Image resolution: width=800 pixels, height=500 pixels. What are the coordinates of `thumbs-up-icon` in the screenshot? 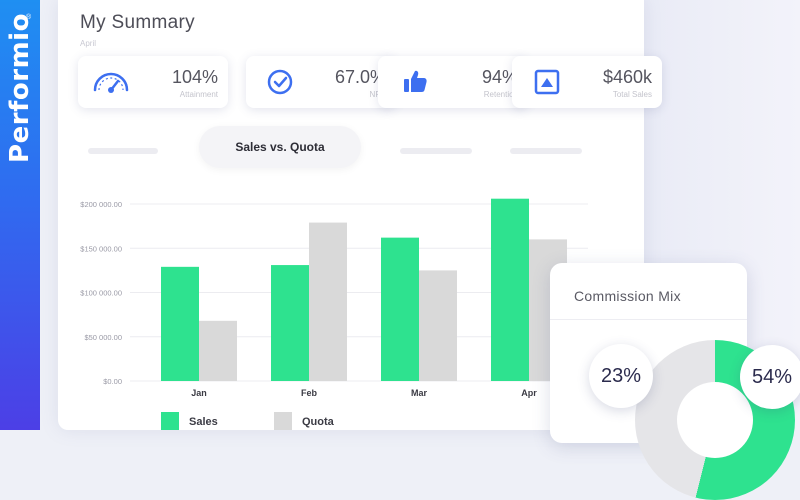 It's located at (415, 81).